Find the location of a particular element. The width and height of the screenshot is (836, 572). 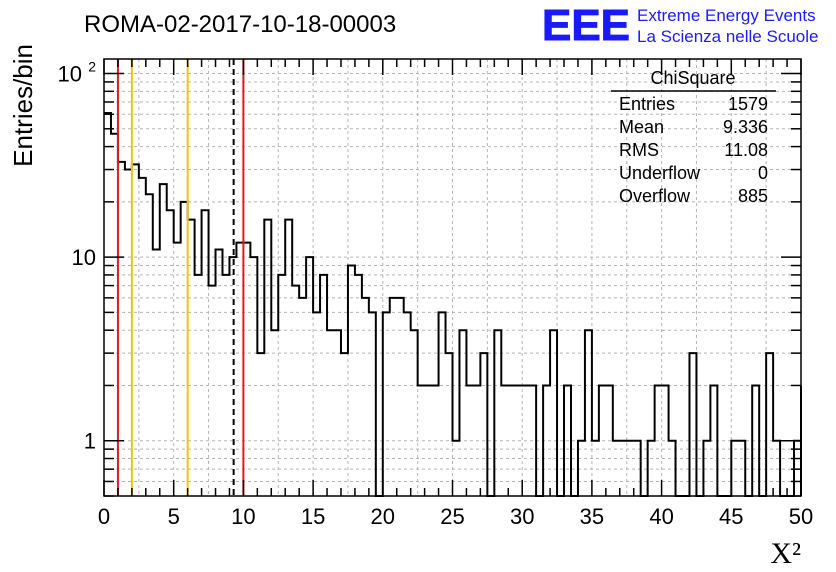

chart-title: ROMA-02-2017-10-18-00003 is located at coordinates (240, 24).